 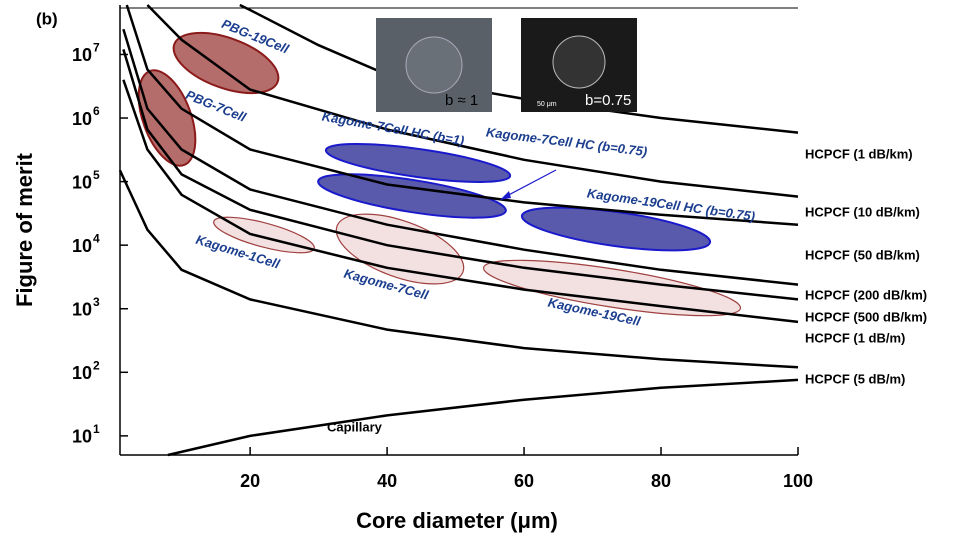 What do you see at coordinates (96, 365) in the screenshot?
I see `y-tick-exponent: 2` at bounding box center [96, 365].